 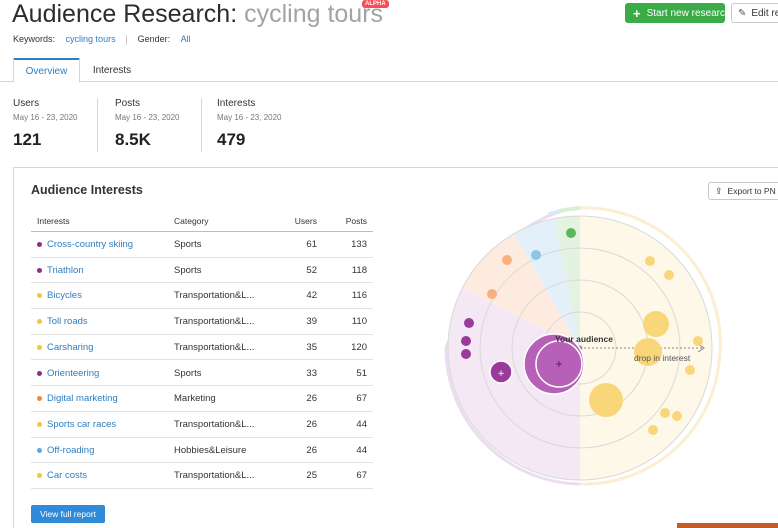 I want to click on interest-link: Sports car races, so click(x=82, y=424).